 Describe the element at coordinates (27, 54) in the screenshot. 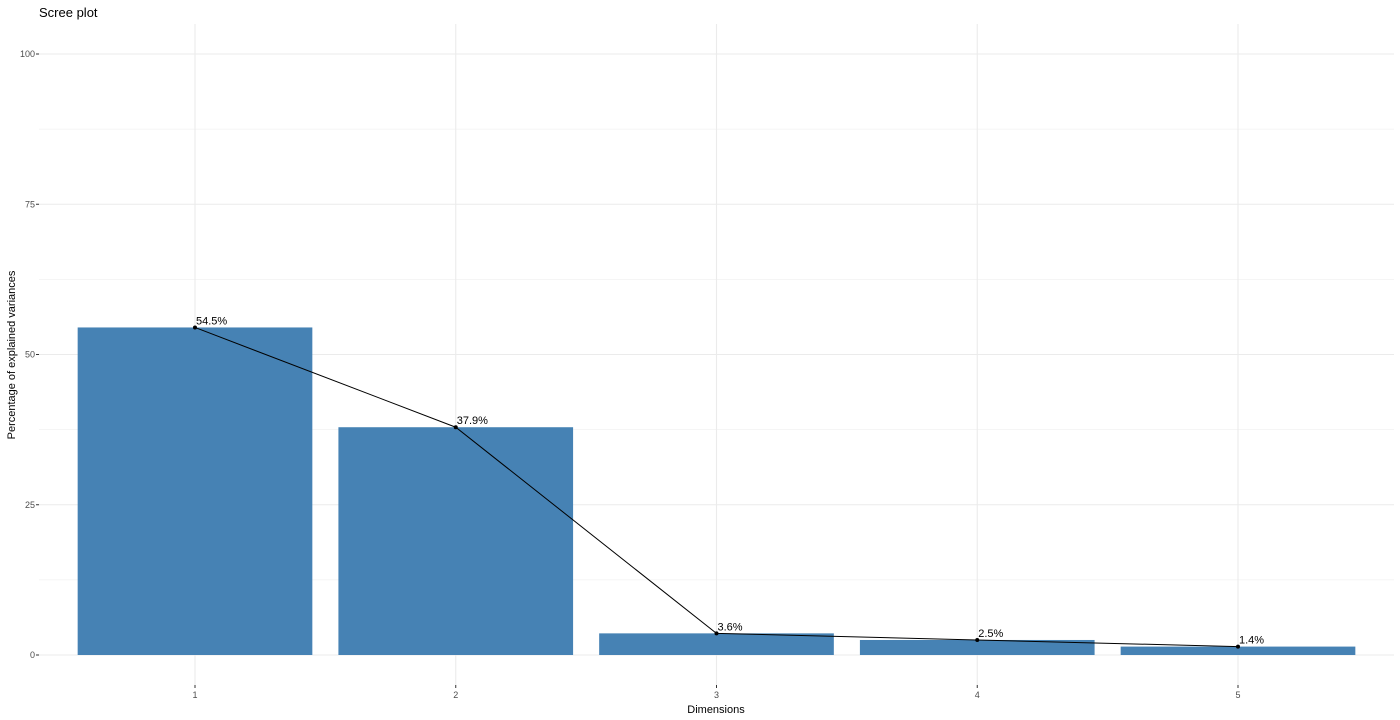

I see `y-tick-label: 100` at that location.